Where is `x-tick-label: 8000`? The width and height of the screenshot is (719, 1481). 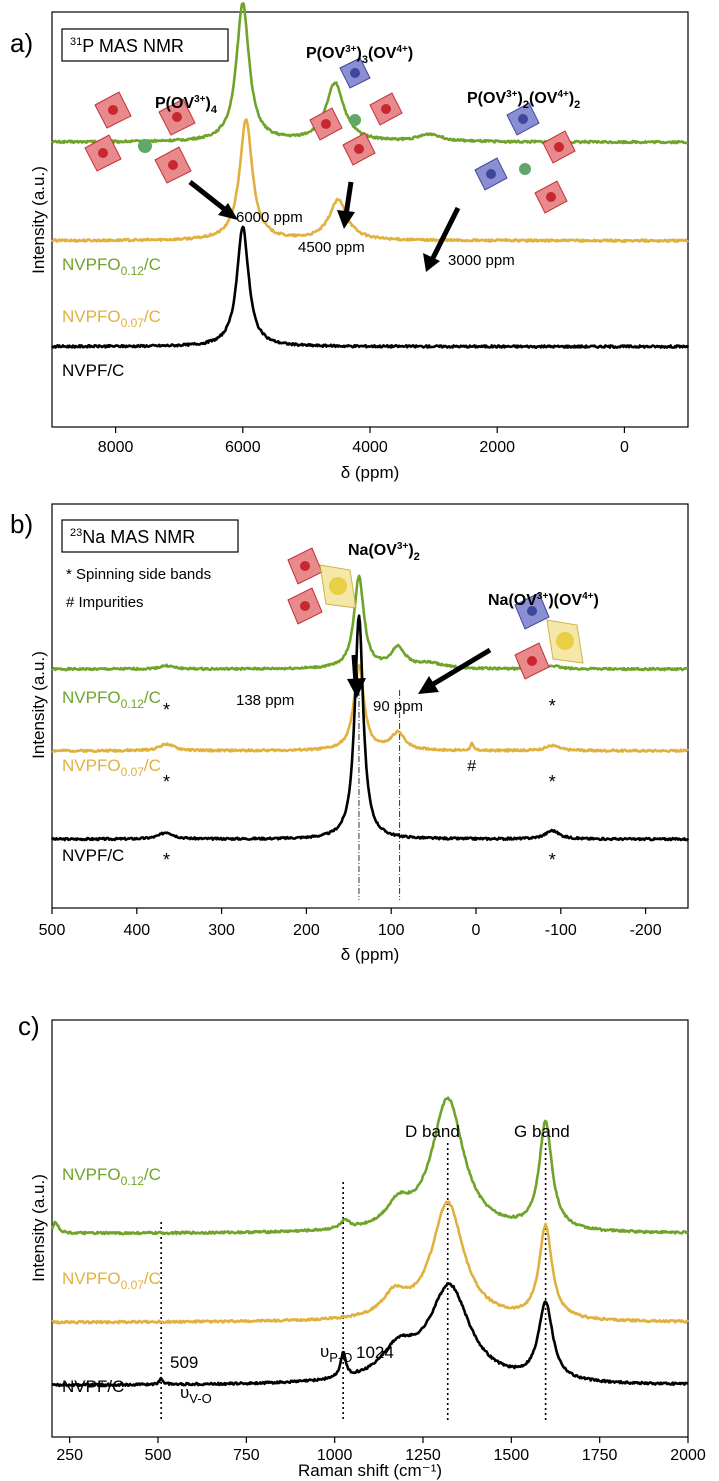
x-tick-label: 8000 is located at coordinates (116, 447).